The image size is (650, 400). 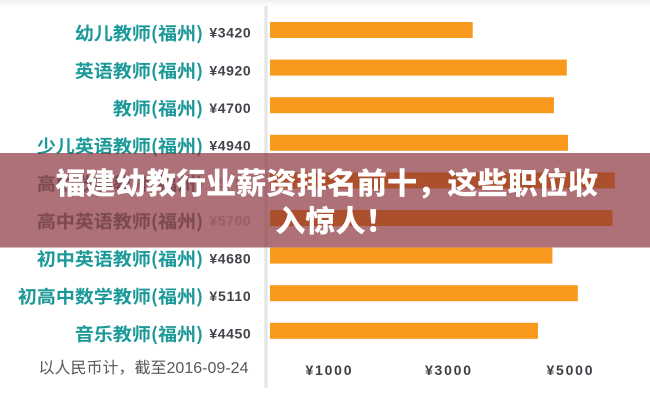 What do you see at coordinates (230, 33) in the screenshot?
I see `svg-text: ¥3420` at bounding box center [230, 33].